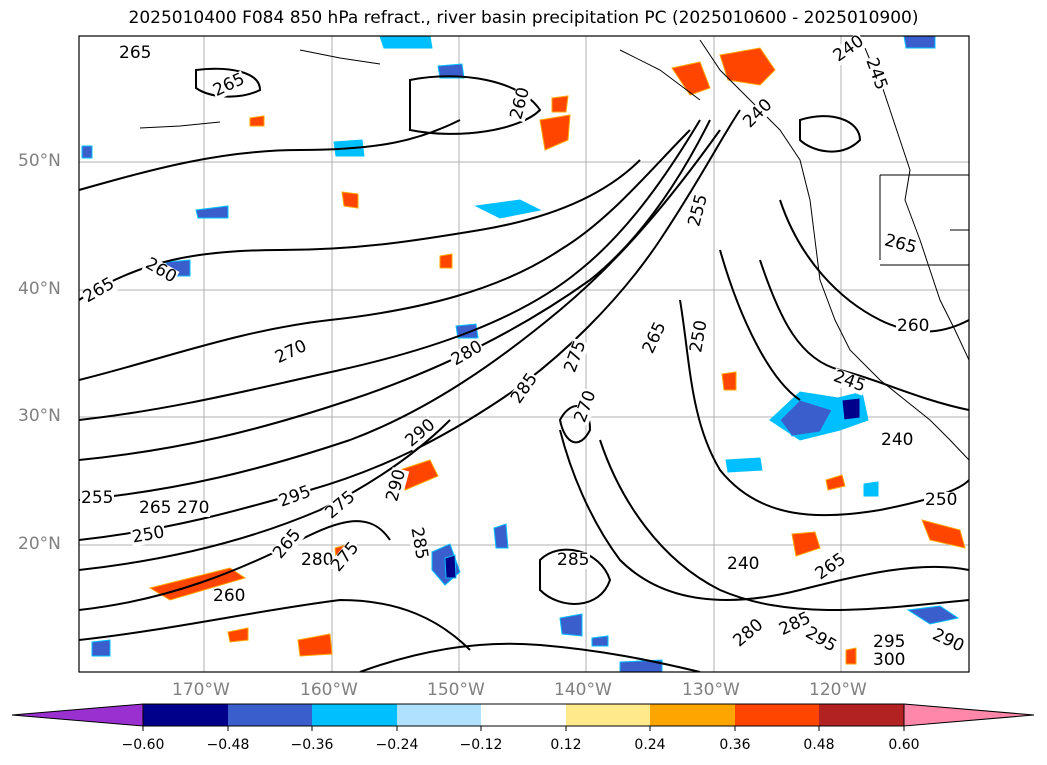 Image resolution: width=1047 pixels, height=765 pixels. What do you see at coordinates (969, 715) in the screenshot?
I see `colorbar-extend-high` at bounding box center [969, 715].